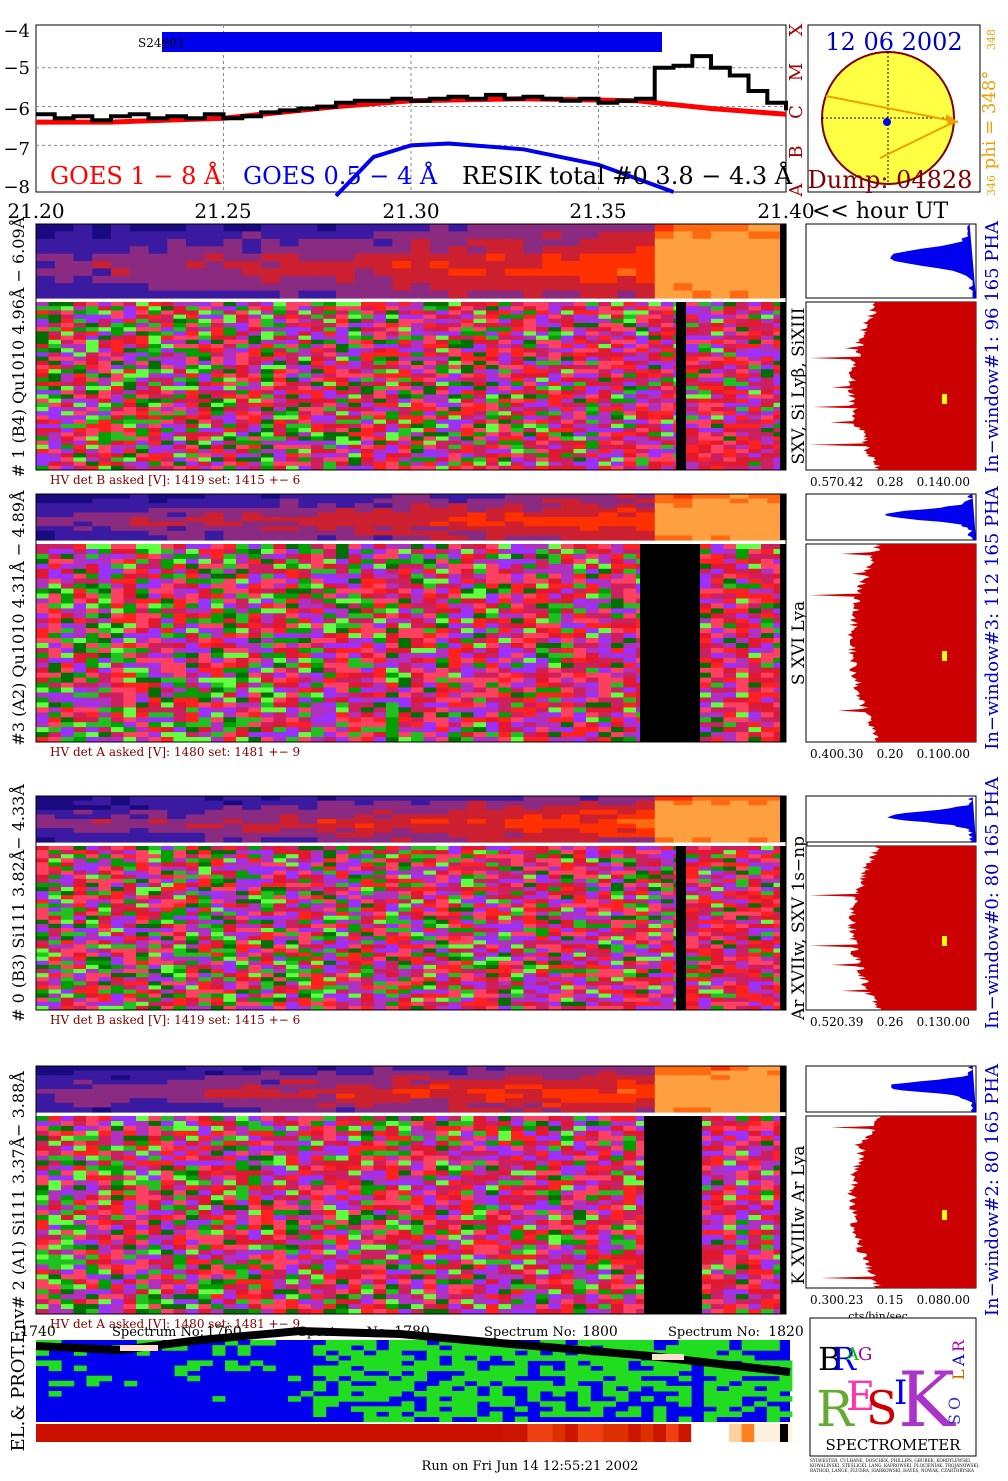 The height and width of the screenshot is (1481, 1008). Describe the element at coordinates (992, 346) in the screenshot. I see `window-label: In−window#1: 96 165 PHA` at that location.